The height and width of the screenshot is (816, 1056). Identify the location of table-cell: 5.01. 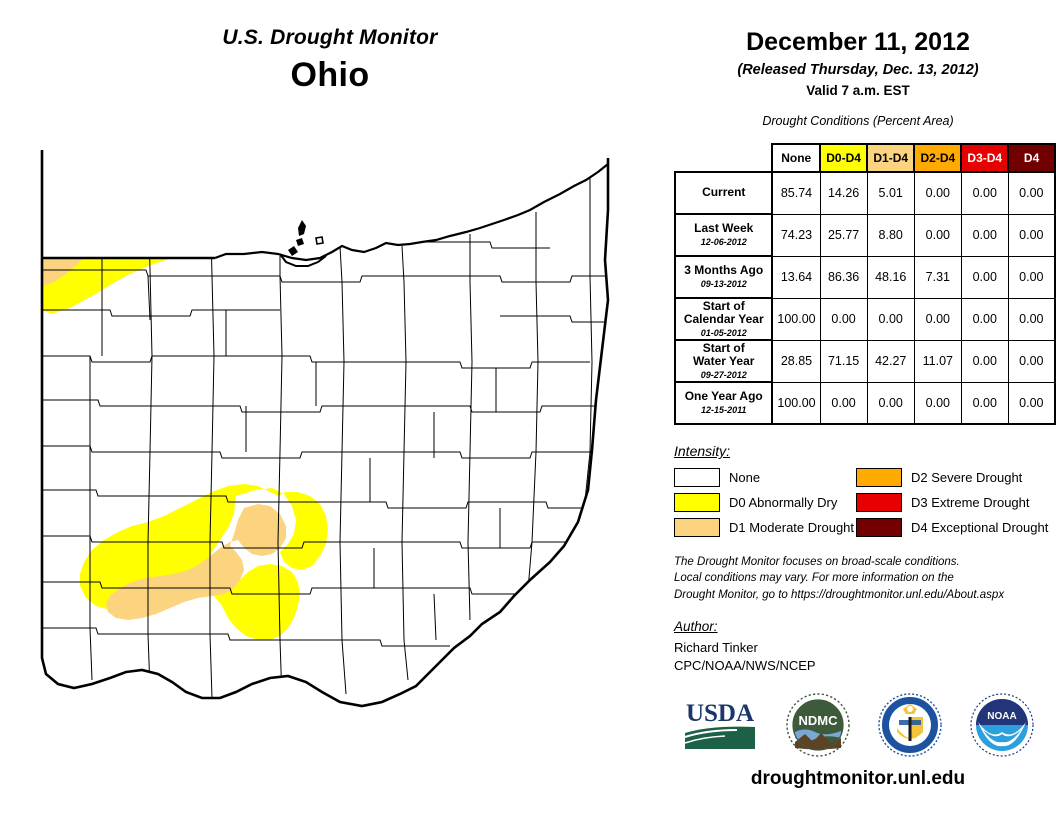
(890, 193).